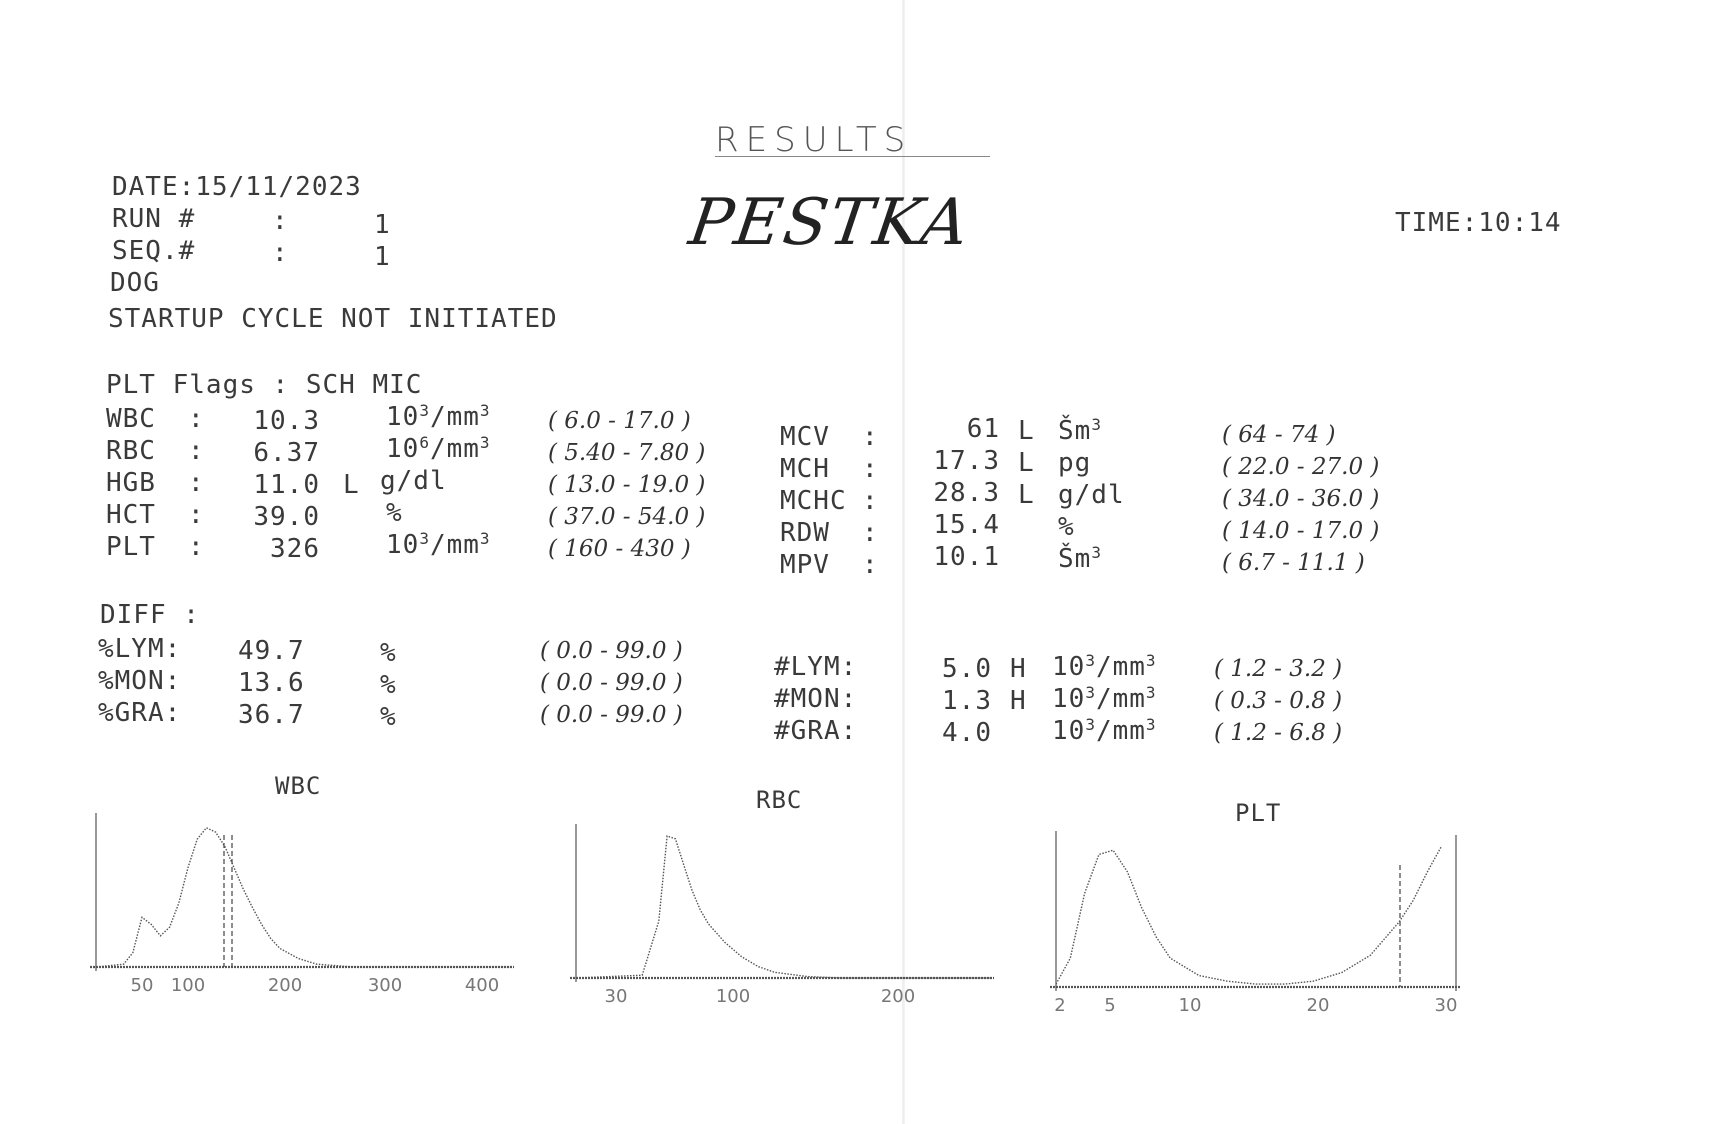 This screenshot has height=1124, width=1733. What do you see at coordinates (275, 549) in the screenshot?
I see `param-value: 326` at bounding box center [275, 549].